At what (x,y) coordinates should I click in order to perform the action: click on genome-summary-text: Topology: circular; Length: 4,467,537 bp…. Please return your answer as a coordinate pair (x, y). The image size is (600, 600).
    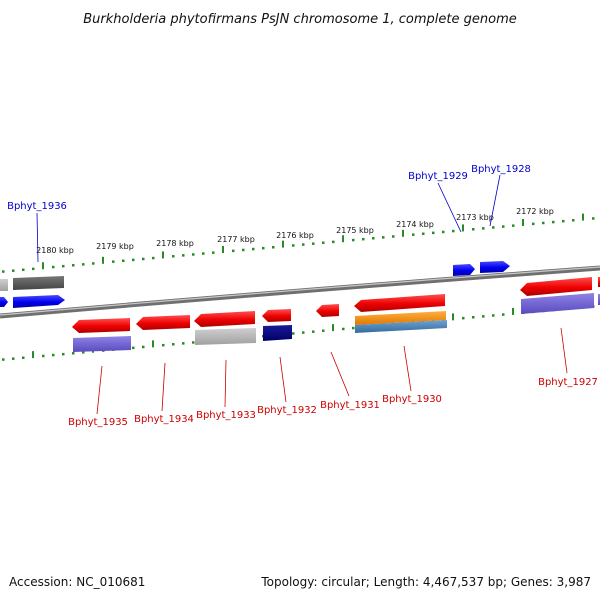
    Looking at the image, I should click on (425, 582).